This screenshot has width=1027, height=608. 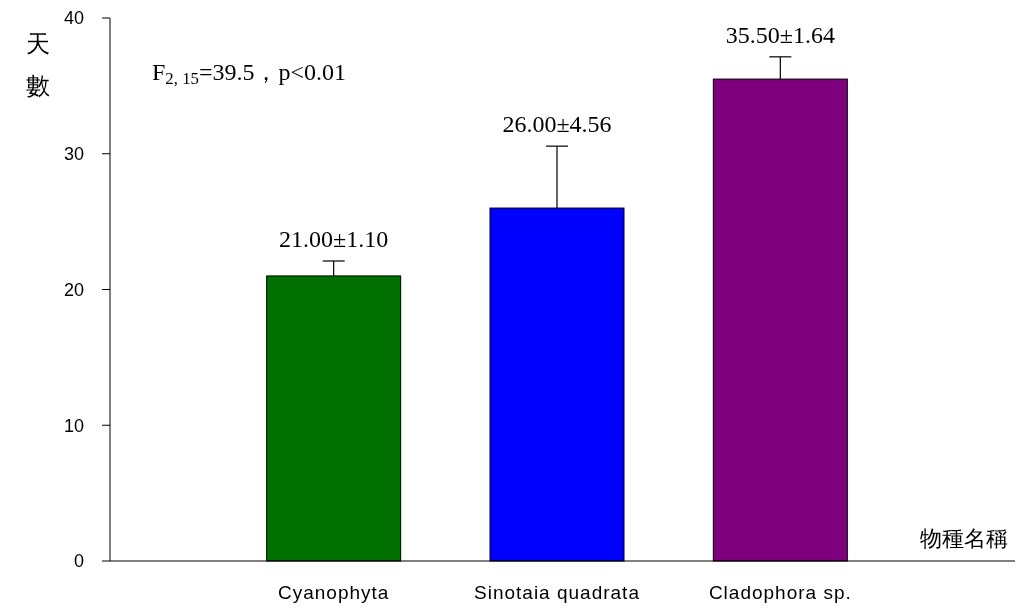 What do you see at coordinates (73, 154) in the screenshot?
I see `y-tick-label: 30` at bounding box center [73, 154].